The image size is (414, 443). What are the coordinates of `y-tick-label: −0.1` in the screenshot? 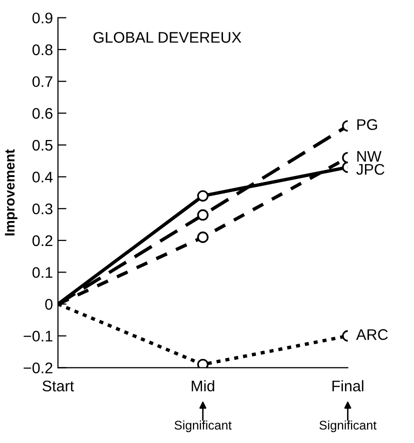 It's located at (38, 336).